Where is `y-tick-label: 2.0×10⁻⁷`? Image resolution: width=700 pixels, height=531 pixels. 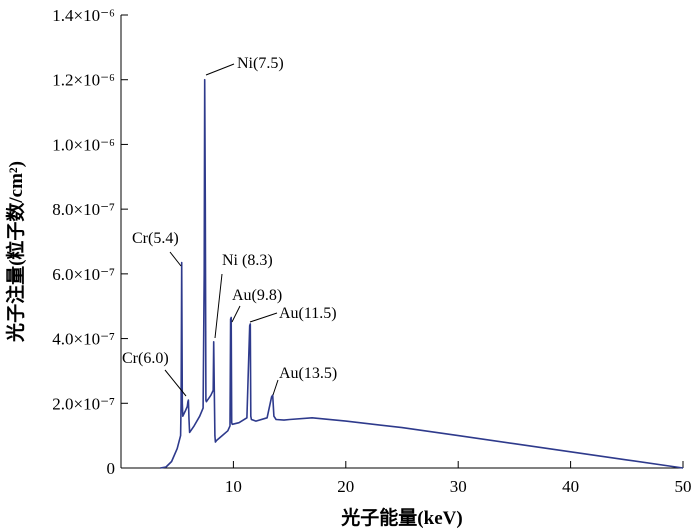 y-tick-label: 2.0×10⁻⁷ is located at coordinates (83, 403).